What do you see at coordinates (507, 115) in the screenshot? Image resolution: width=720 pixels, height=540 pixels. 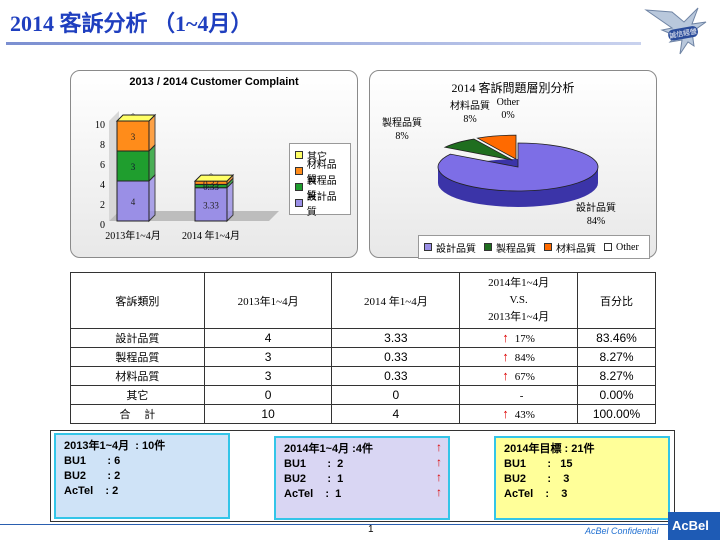 I see `pie-label-other-pct: 0%` at bounding box center [507, 115].